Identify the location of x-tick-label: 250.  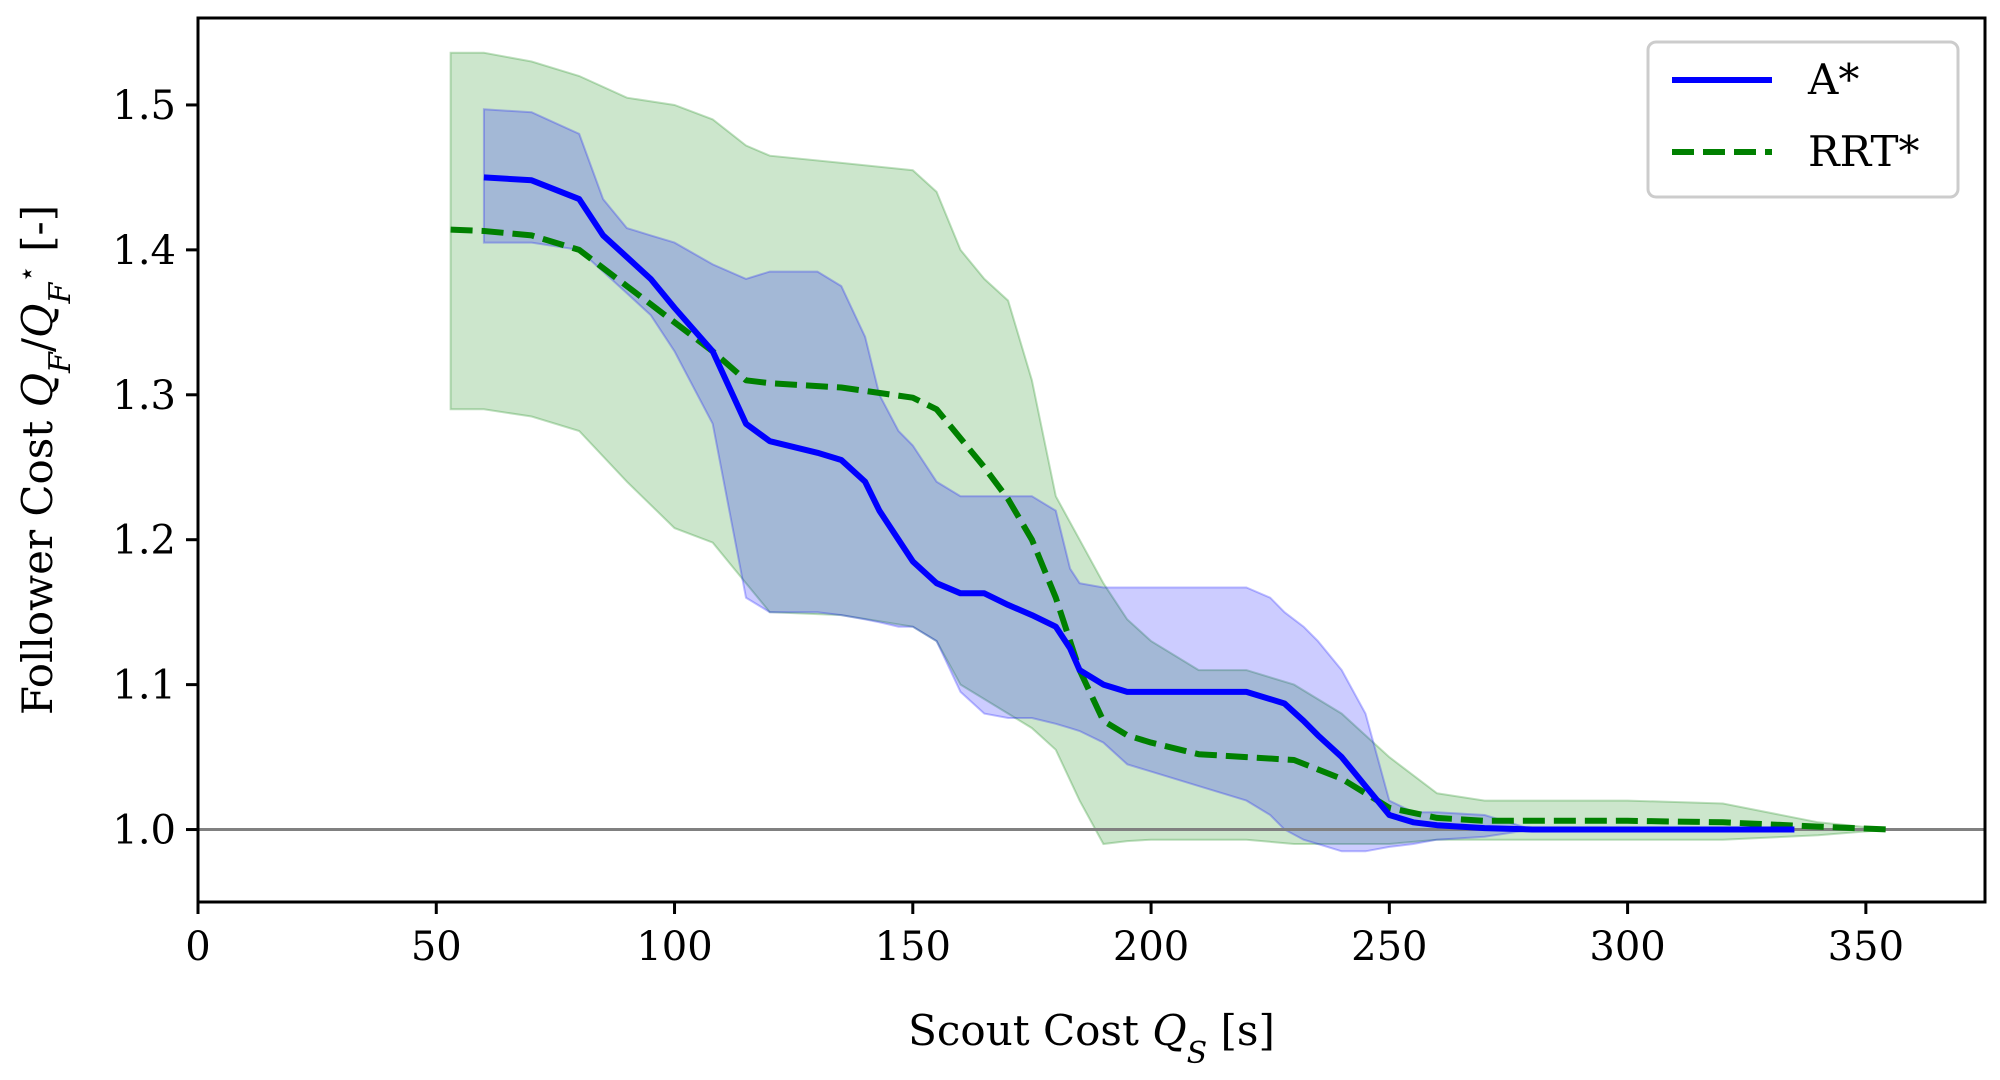
(1389, 947).